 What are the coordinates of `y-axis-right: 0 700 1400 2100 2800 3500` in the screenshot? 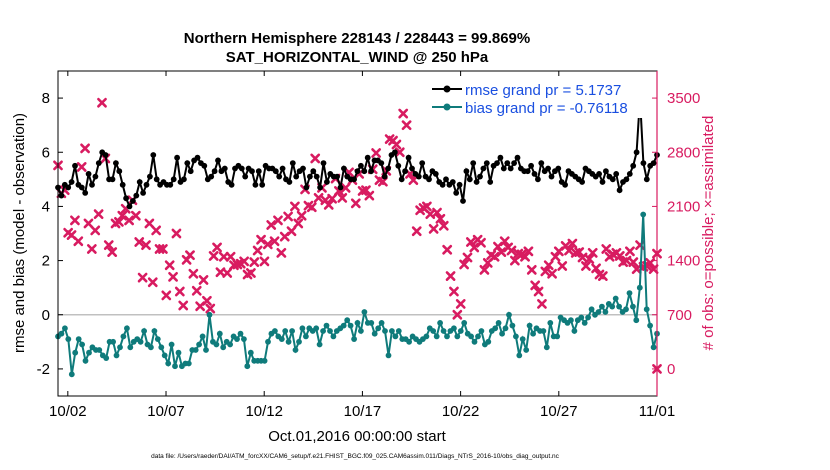 It's located at (676, 233).